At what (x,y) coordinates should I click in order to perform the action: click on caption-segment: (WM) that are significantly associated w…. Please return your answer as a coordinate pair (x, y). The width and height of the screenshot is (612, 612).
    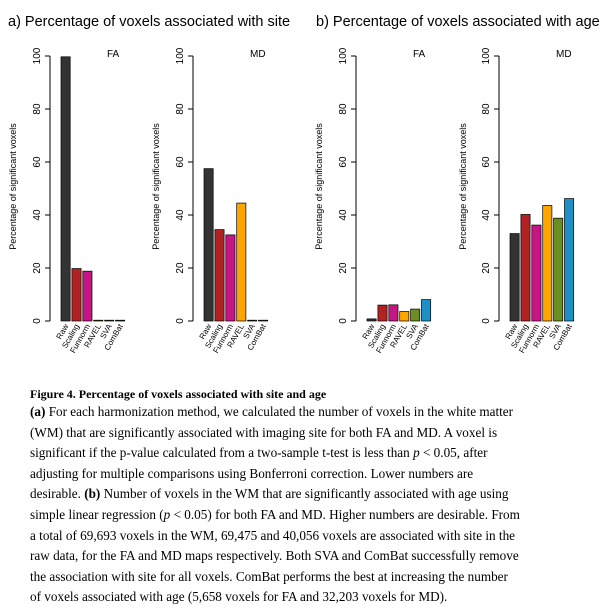
    Looking at the image, I should click on (264, 432).